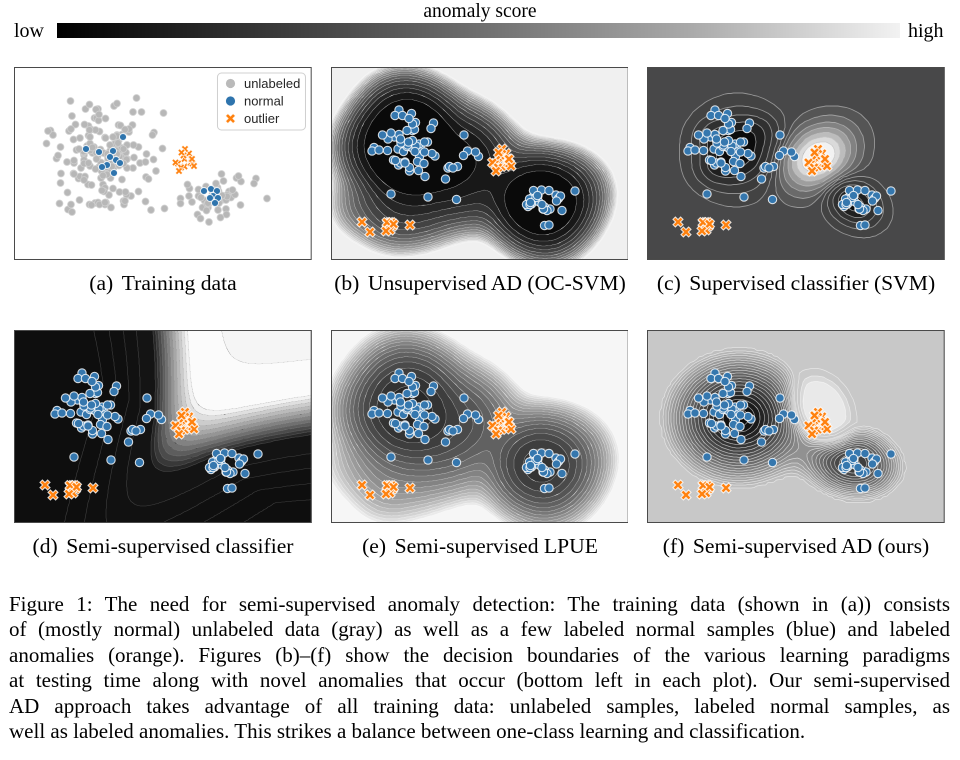 Image resolution: width=960 pixels, height=760 pixels. What do you see at coordinates (262, 118) in the screenshot?
I see `svg-text: outlier` at bounding box center [262, 118].